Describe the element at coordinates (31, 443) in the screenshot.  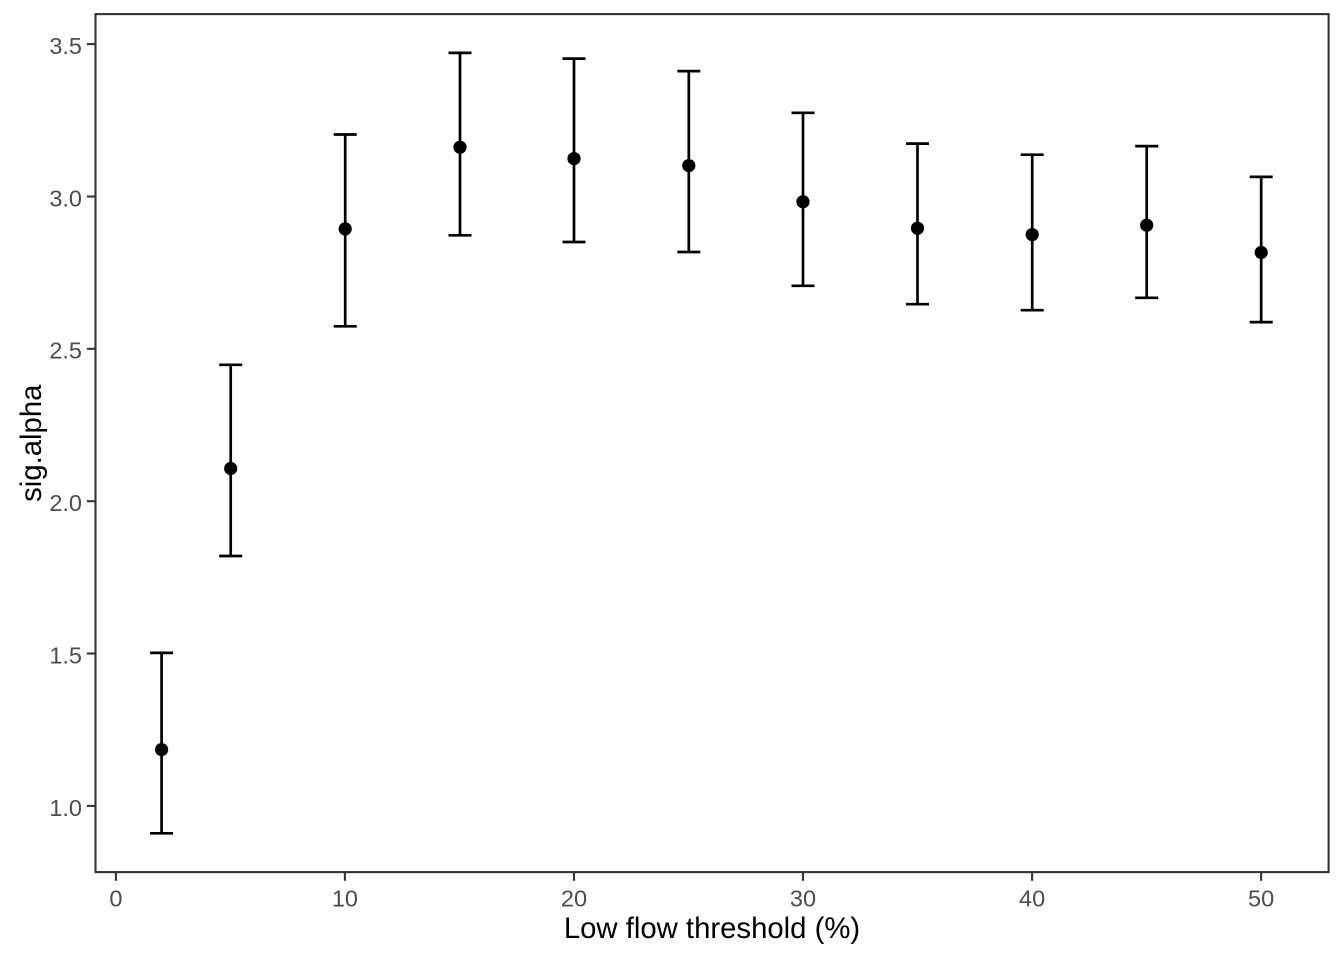
I see `svg-text: sig.alpha` at that location.